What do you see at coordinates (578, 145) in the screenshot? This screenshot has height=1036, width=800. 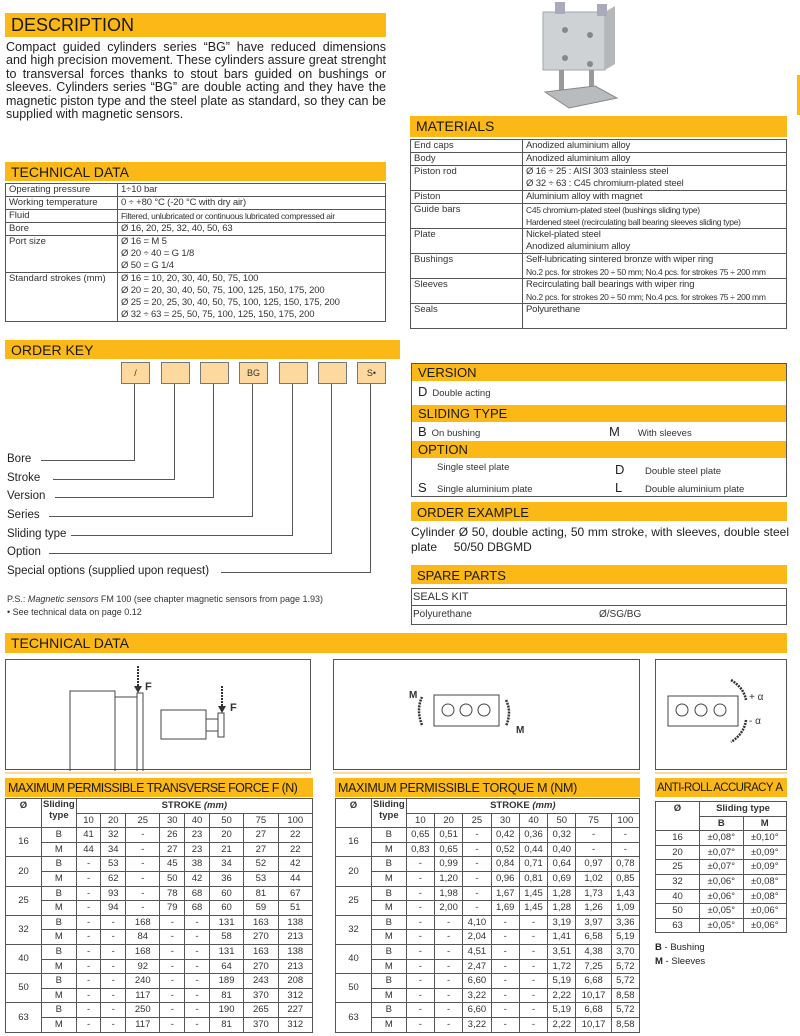 I see `materials-value-line: Anodized aluminium alloy` at bounding box center [578, 145].